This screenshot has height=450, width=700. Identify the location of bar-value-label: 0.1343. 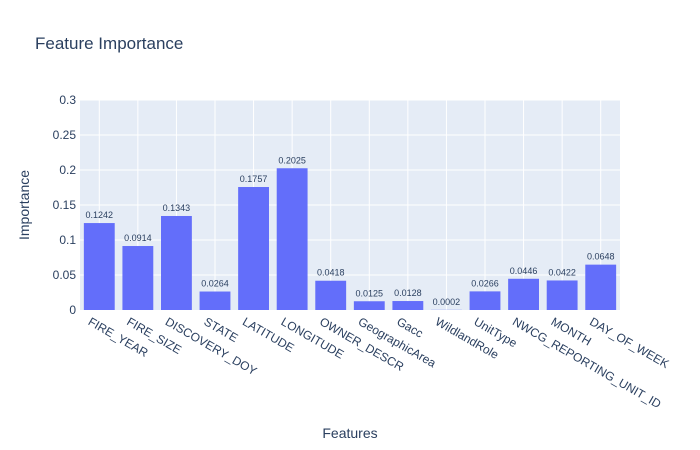
(177, 208).